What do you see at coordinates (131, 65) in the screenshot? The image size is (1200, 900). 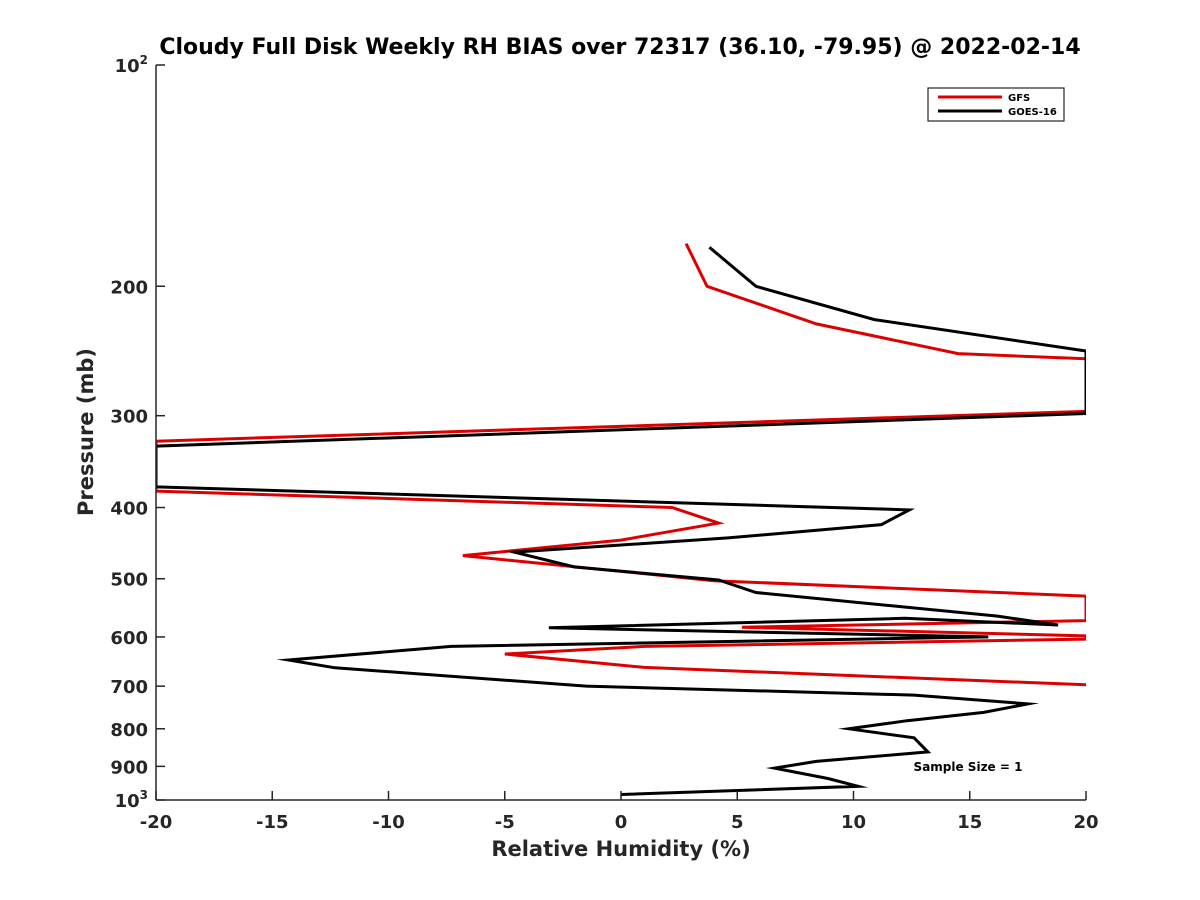 I see `y-tick-label: 10²` at bounding box center [131, 65].